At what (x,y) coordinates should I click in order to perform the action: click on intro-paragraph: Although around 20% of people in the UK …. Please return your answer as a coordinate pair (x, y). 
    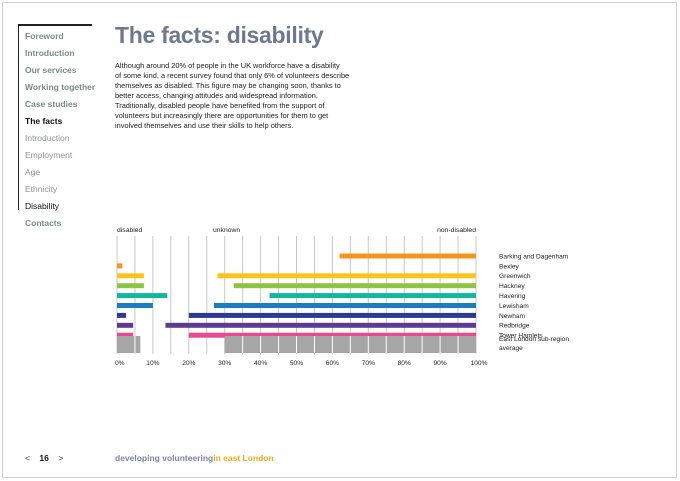
    Looking at the image, I should click on (250, 96).